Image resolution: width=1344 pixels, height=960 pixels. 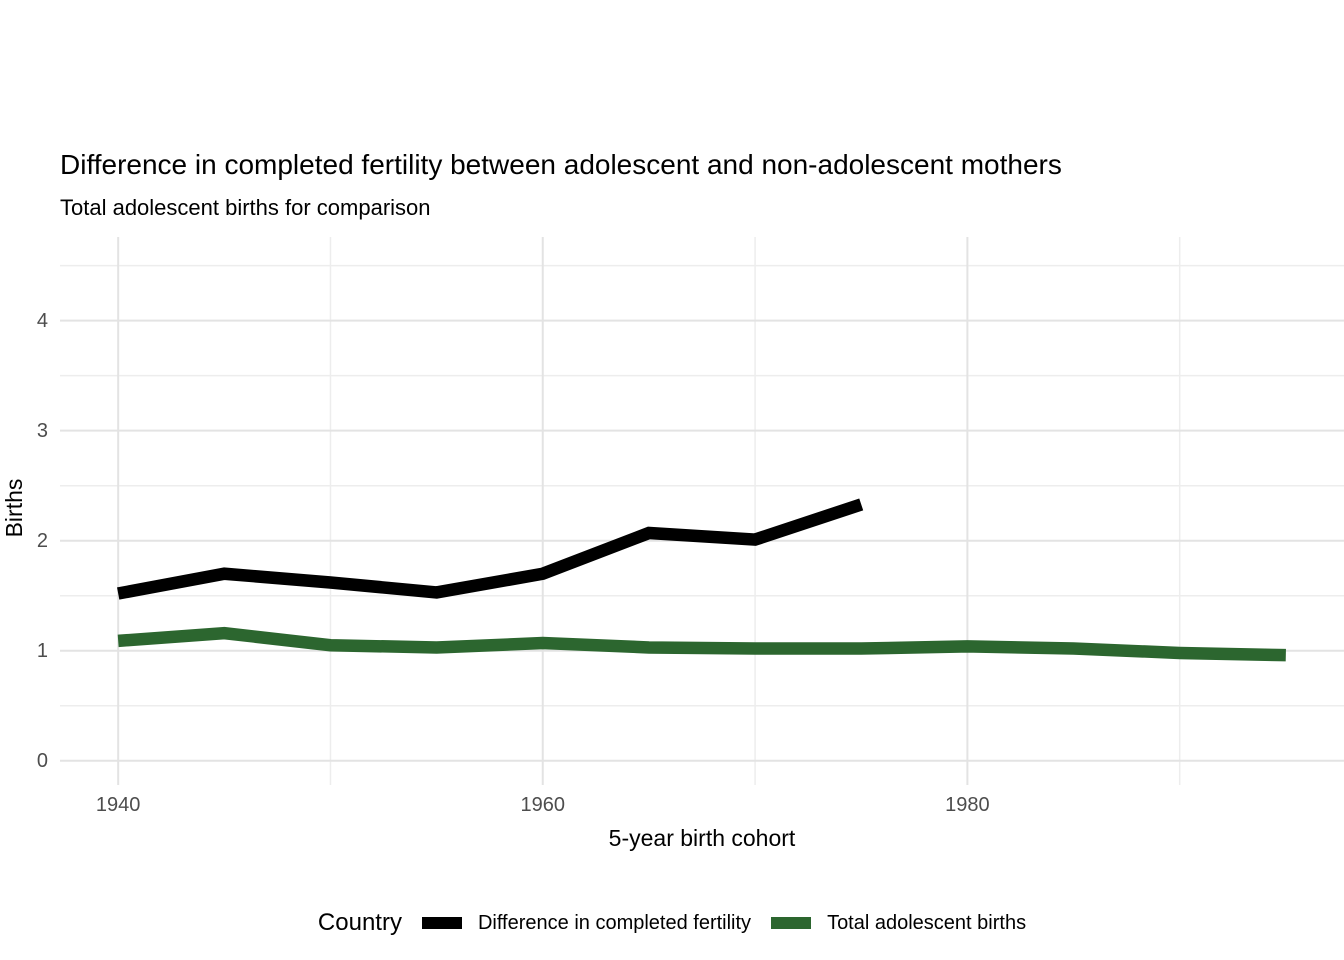 I want to click on legend-key-difference, so click(x=441, y=923).